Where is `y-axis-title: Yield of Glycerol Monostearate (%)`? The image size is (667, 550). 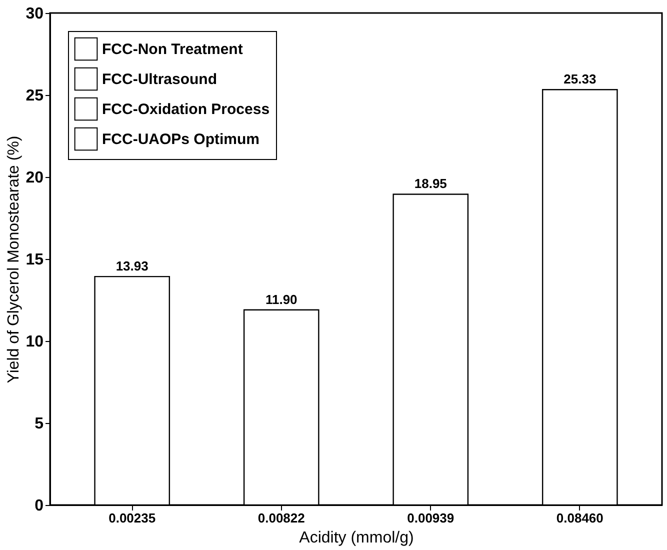
y-axis-title: Yield of Glycerol Monostearate (%) is located at coordinates (14, 260).